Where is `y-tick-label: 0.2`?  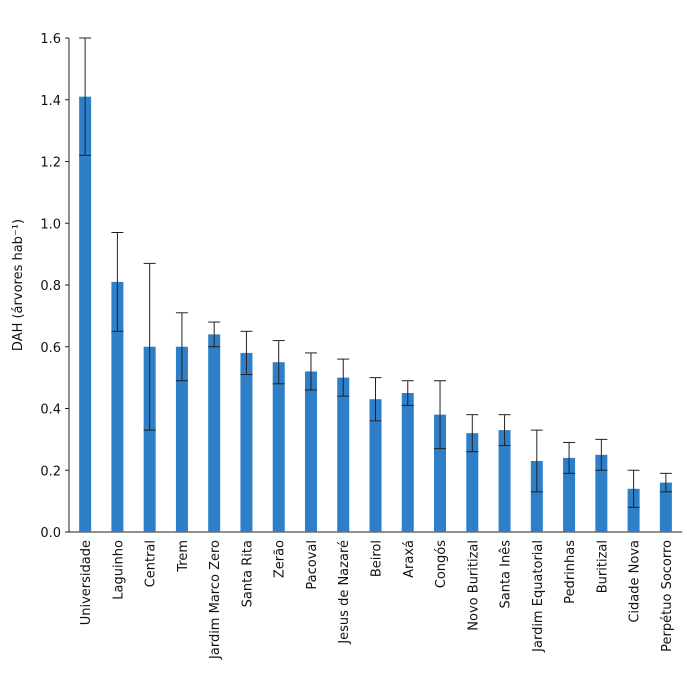
y-tick-label: 0.2 is located at coordinates (50, 471).